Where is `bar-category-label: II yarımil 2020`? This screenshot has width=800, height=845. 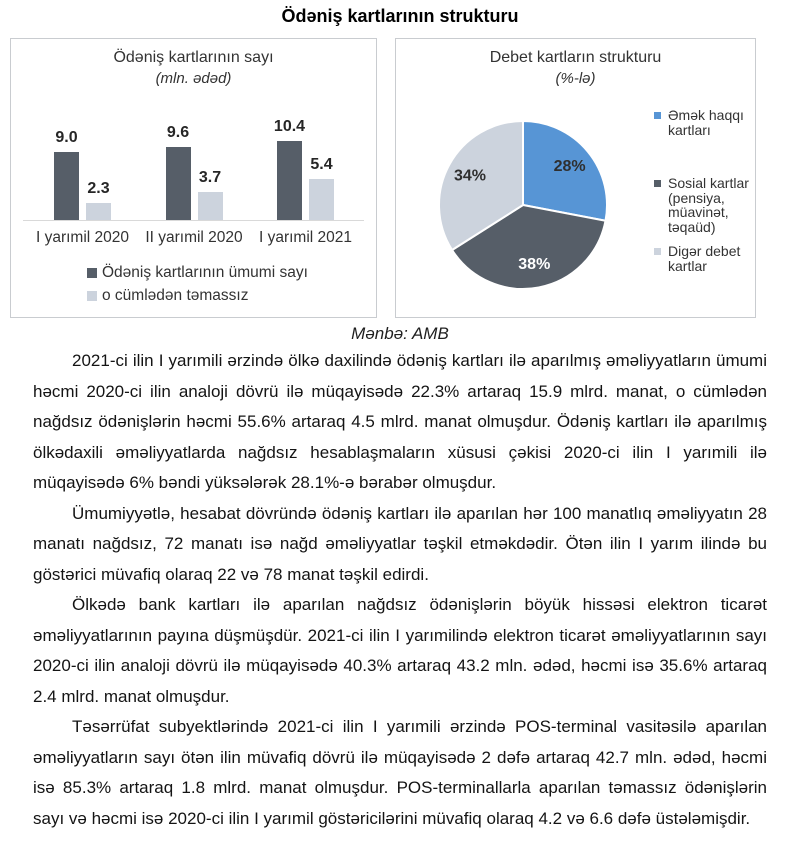
bar-category-label: II yarımil 2020 is located at coordinates (194, 237).